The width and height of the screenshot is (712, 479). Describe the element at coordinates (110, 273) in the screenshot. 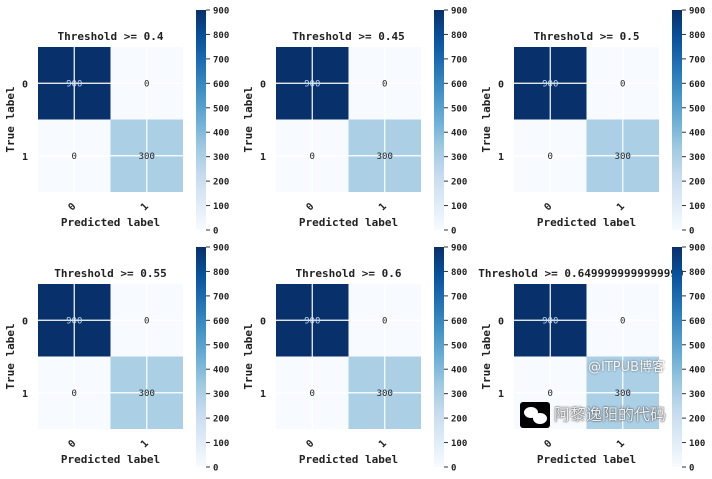

I see `panel-title: Threshold >= 0.55` at that location.